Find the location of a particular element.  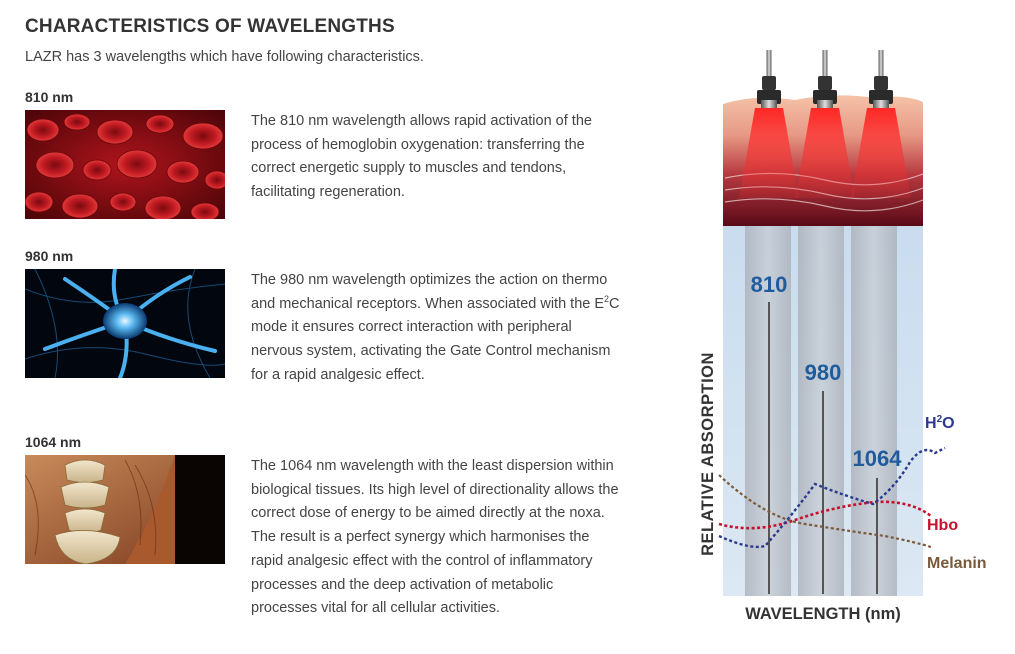

melanin-curve is located at coordinates (825, 511).